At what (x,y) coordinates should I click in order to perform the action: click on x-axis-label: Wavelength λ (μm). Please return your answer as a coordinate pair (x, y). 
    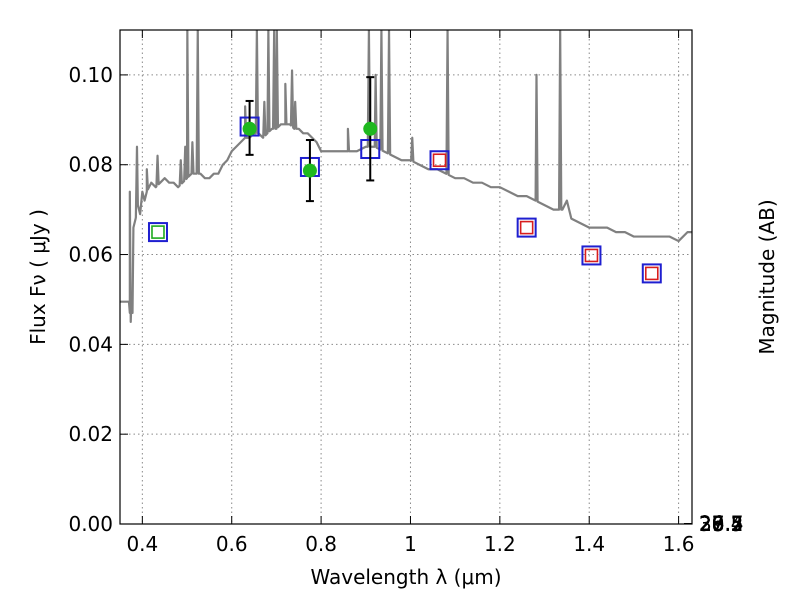
    Looking at the image, I should click on (405, 577).